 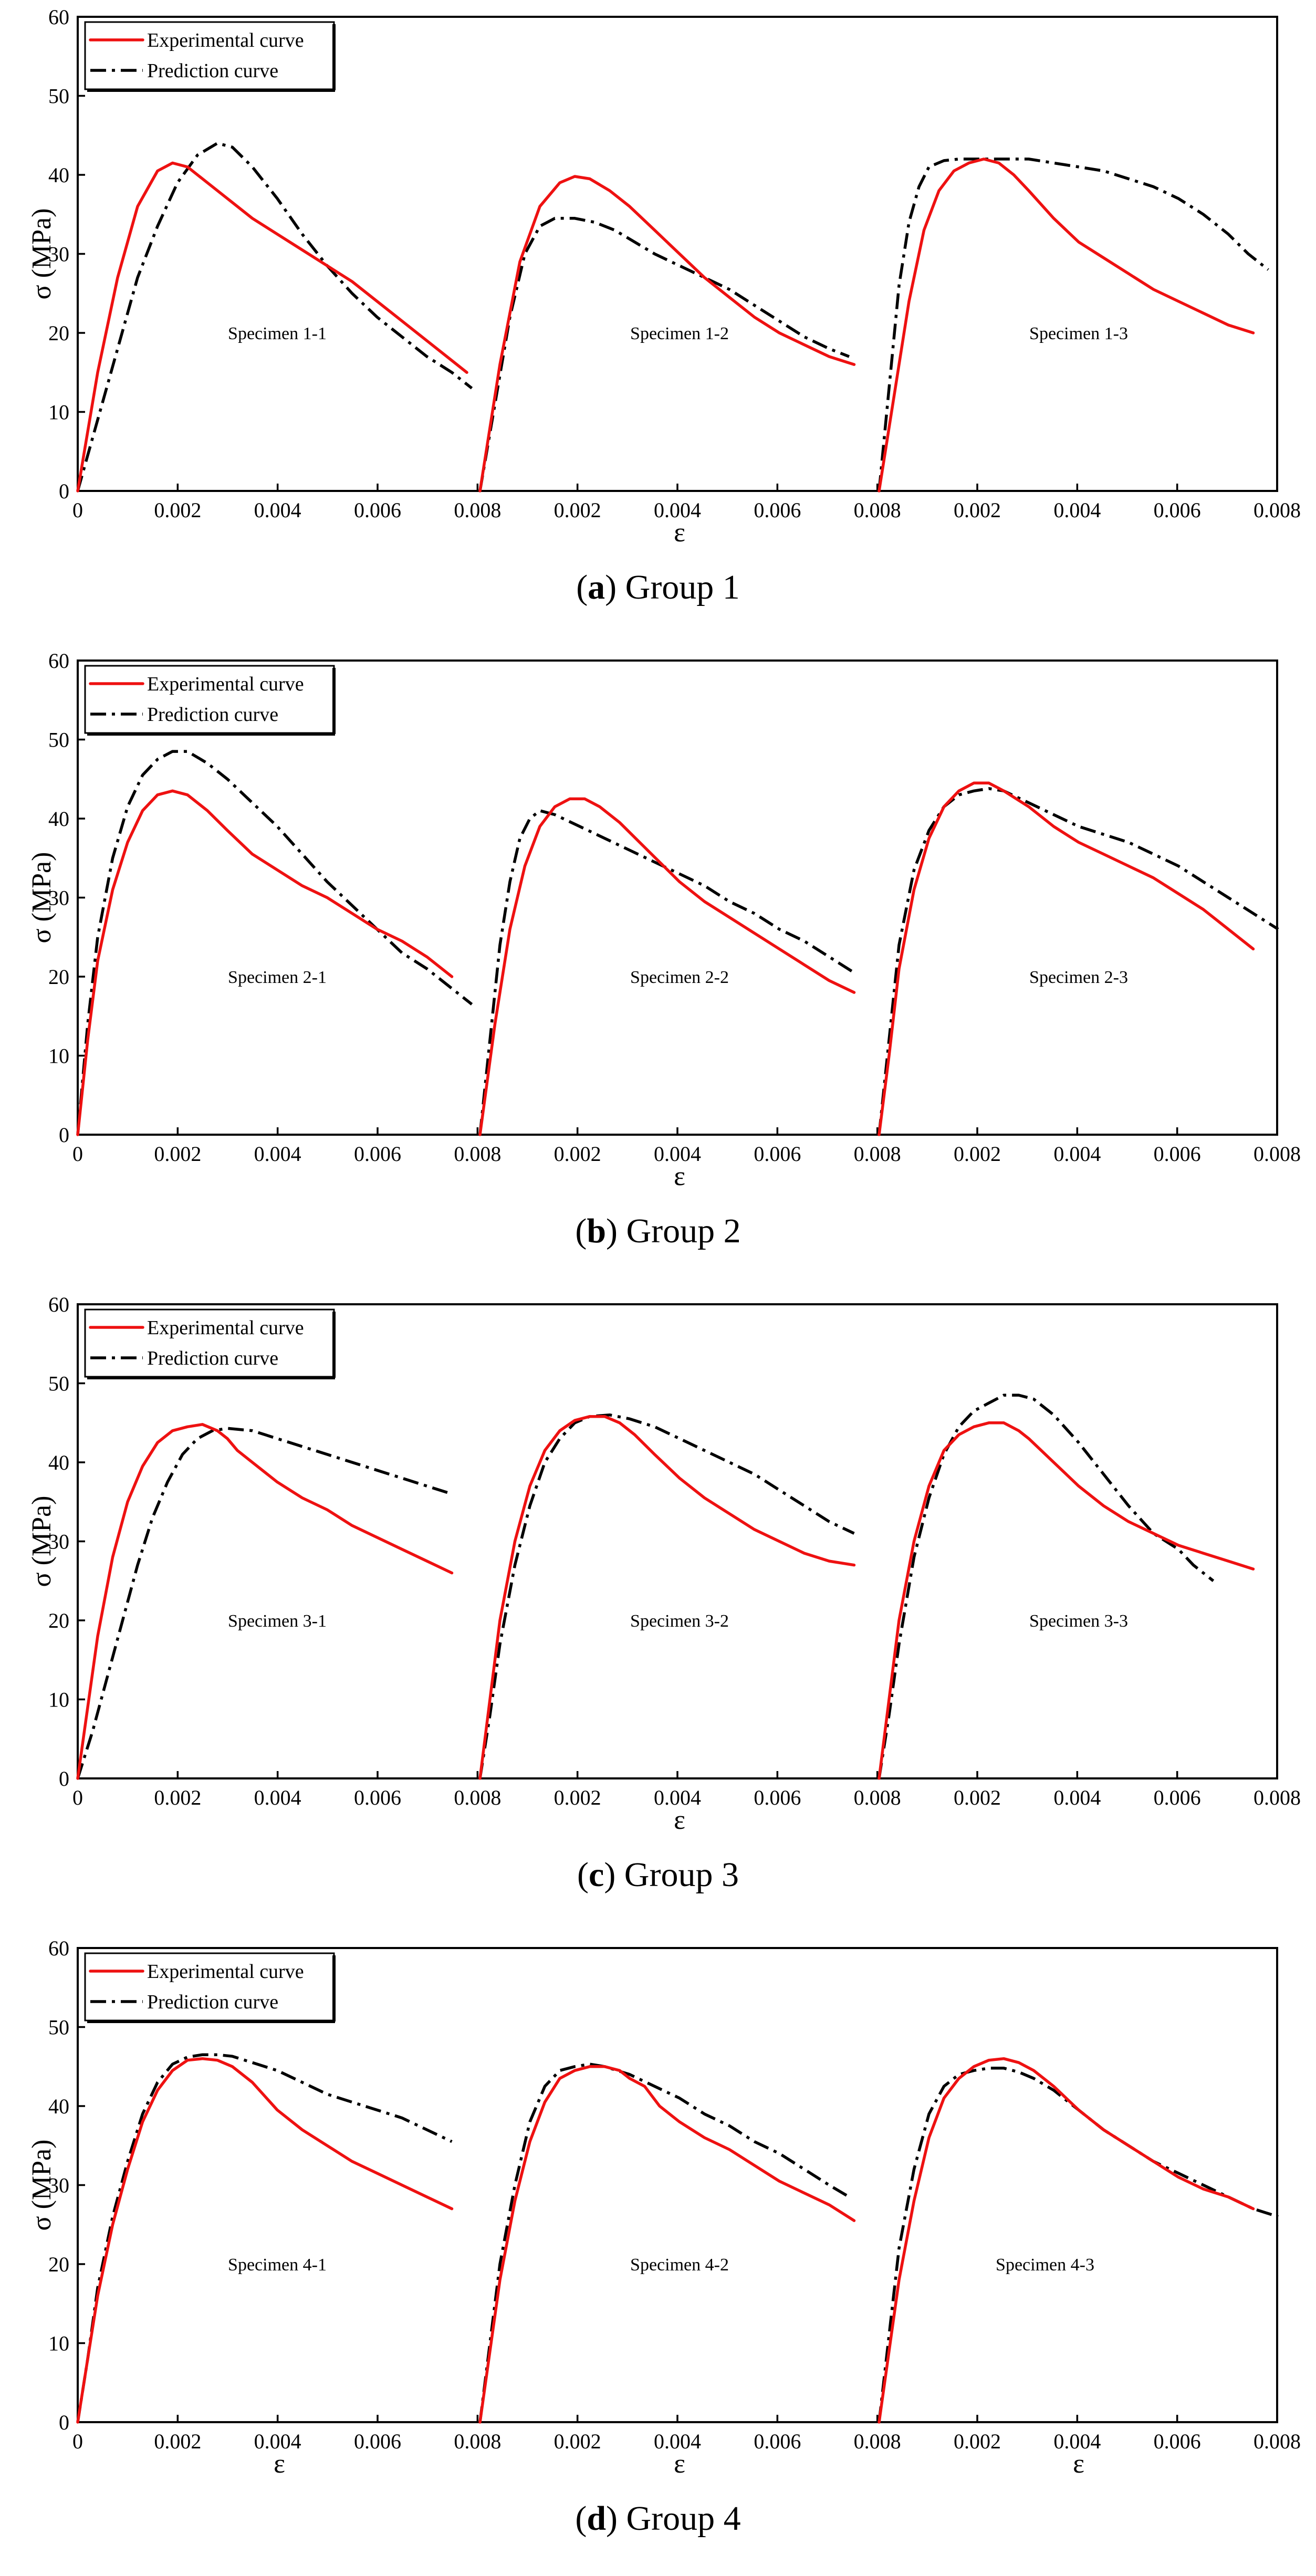 I want to click on specimen-label: Specimen 4-3, so click(x=1045, y=2265).